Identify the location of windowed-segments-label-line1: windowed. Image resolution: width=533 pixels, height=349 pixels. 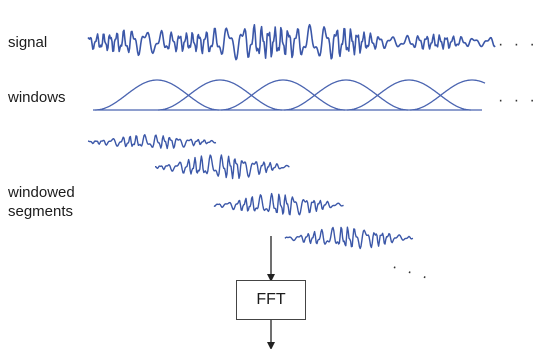
(41, 192).